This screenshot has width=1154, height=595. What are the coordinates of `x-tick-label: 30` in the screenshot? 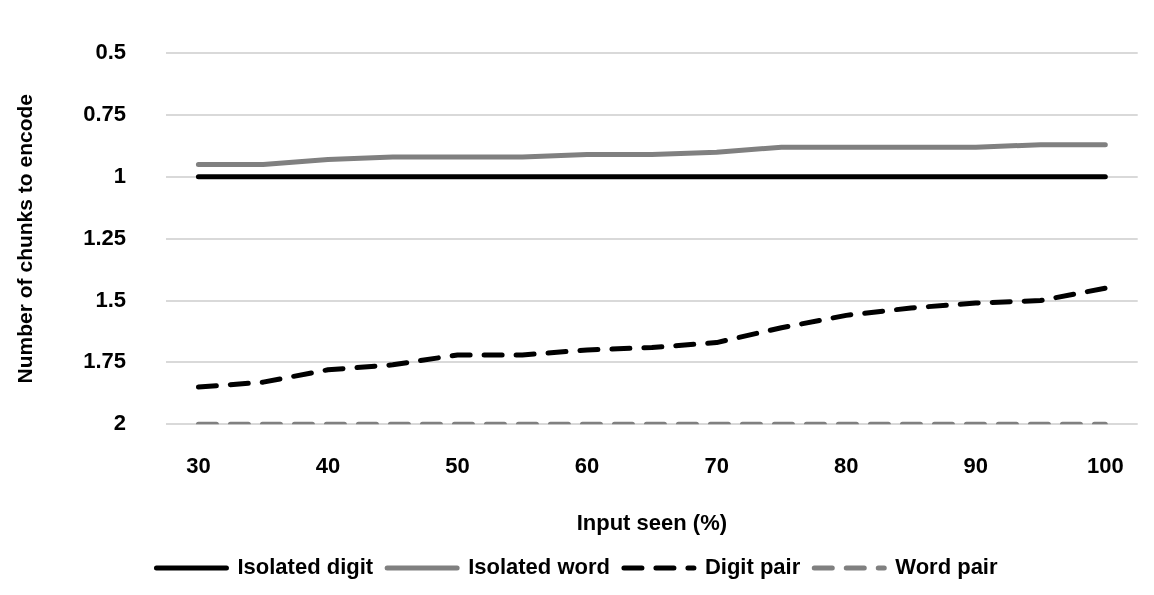 It's located at (198, 466).